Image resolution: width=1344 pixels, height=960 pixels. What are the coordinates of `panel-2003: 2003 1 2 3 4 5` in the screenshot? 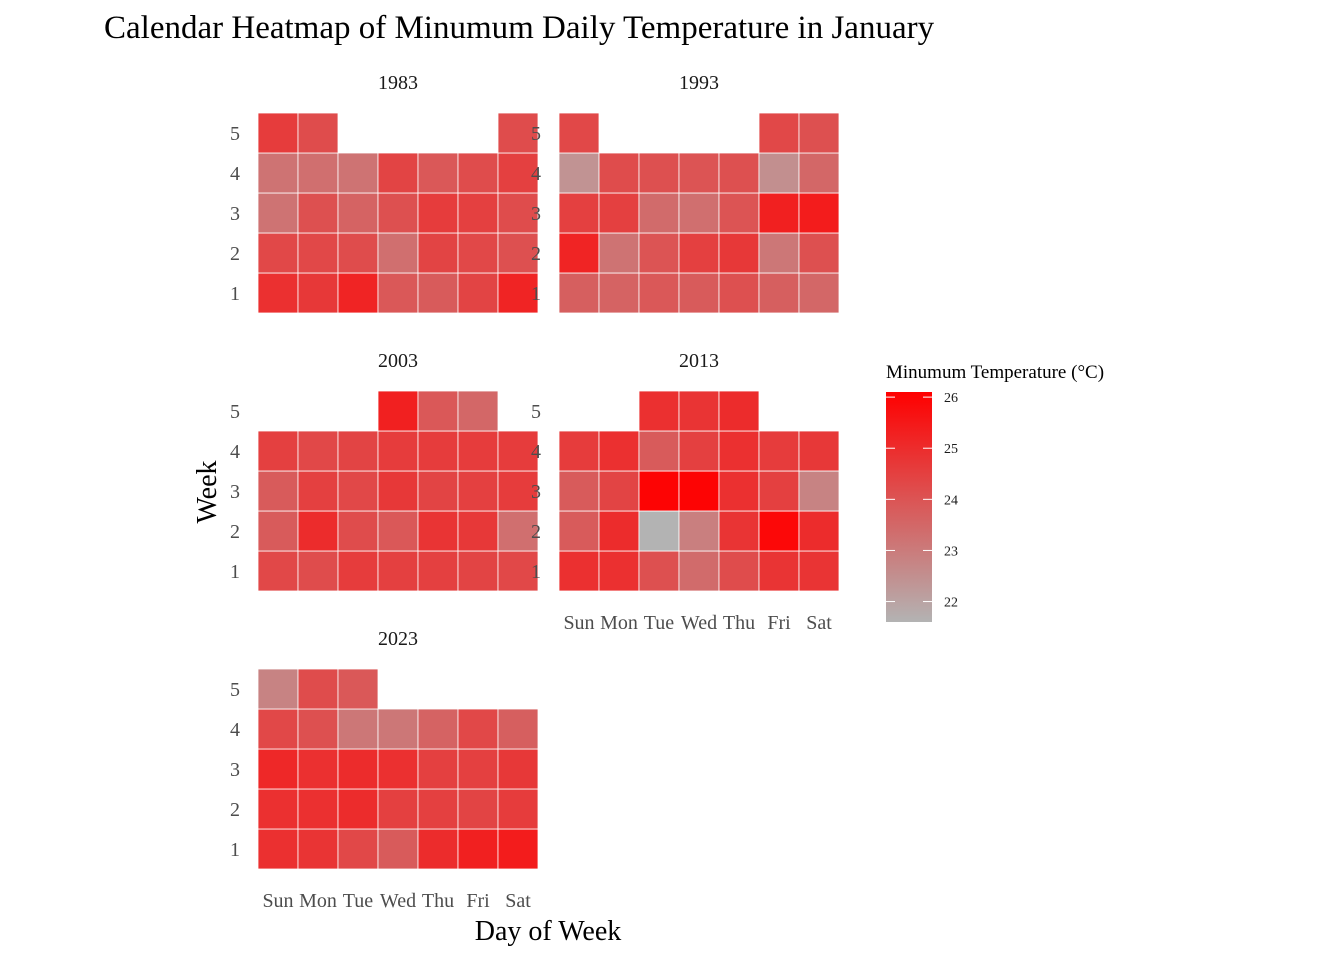 It's located at (384, 471).